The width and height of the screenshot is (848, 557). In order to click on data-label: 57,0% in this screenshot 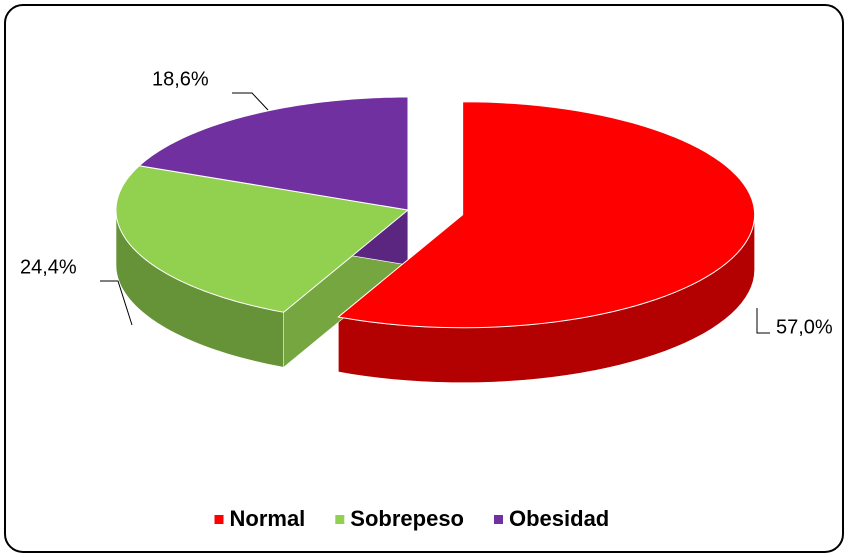, I will do `click(804, 327)`.